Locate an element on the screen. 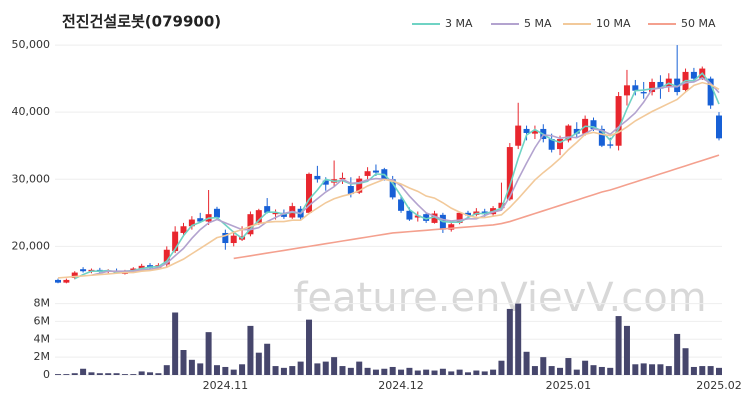 The image size is (750, 400). y-tick-label: 40,000 is located at coordinates (31, 111).